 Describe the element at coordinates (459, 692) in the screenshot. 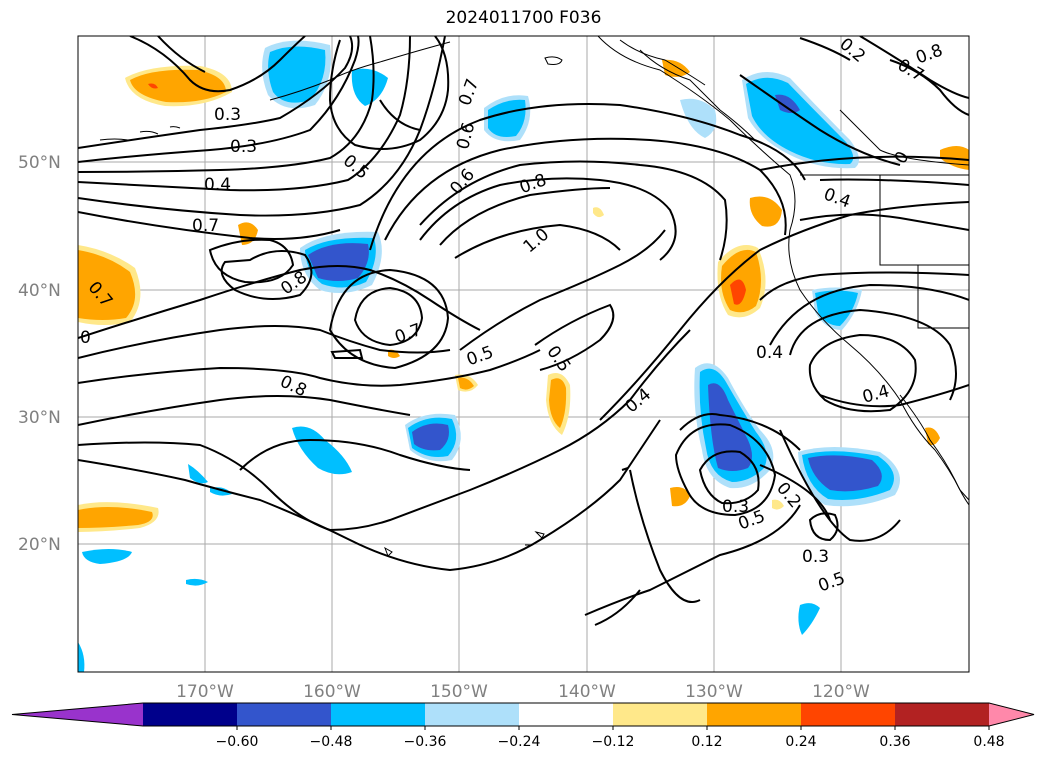

I see `lon-label: 150°W` at that location.